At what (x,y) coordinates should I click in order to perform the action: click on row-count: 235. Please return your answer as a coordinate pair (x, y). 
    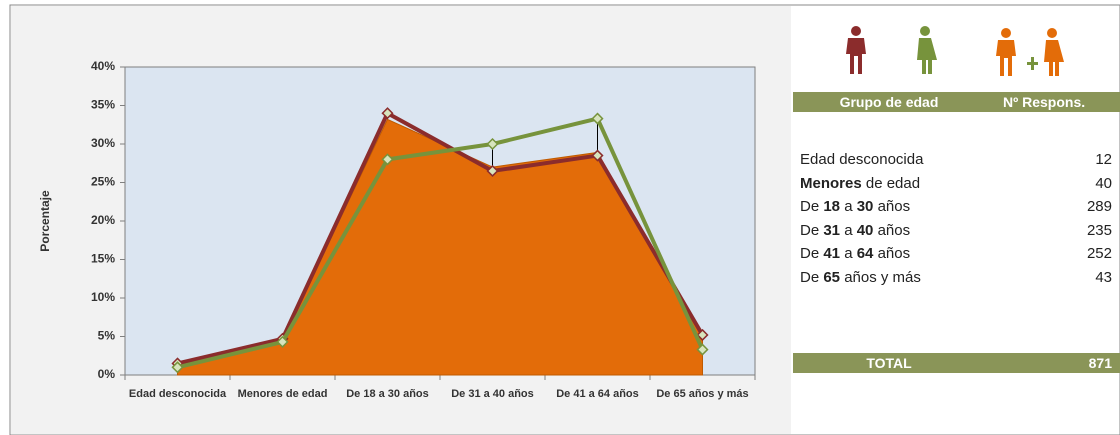
    Looking at the image, I should click on (1099, 230).